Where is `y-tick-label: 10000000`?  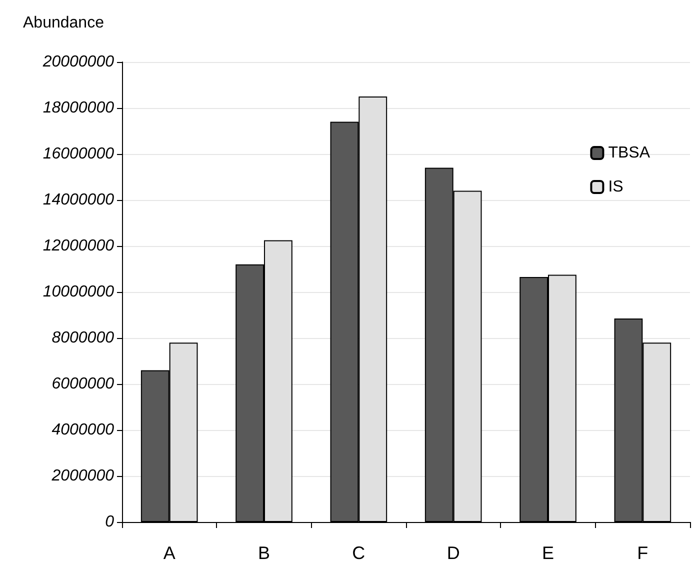
y-tick-label: 10000000 is located at coordinates (78, 292).